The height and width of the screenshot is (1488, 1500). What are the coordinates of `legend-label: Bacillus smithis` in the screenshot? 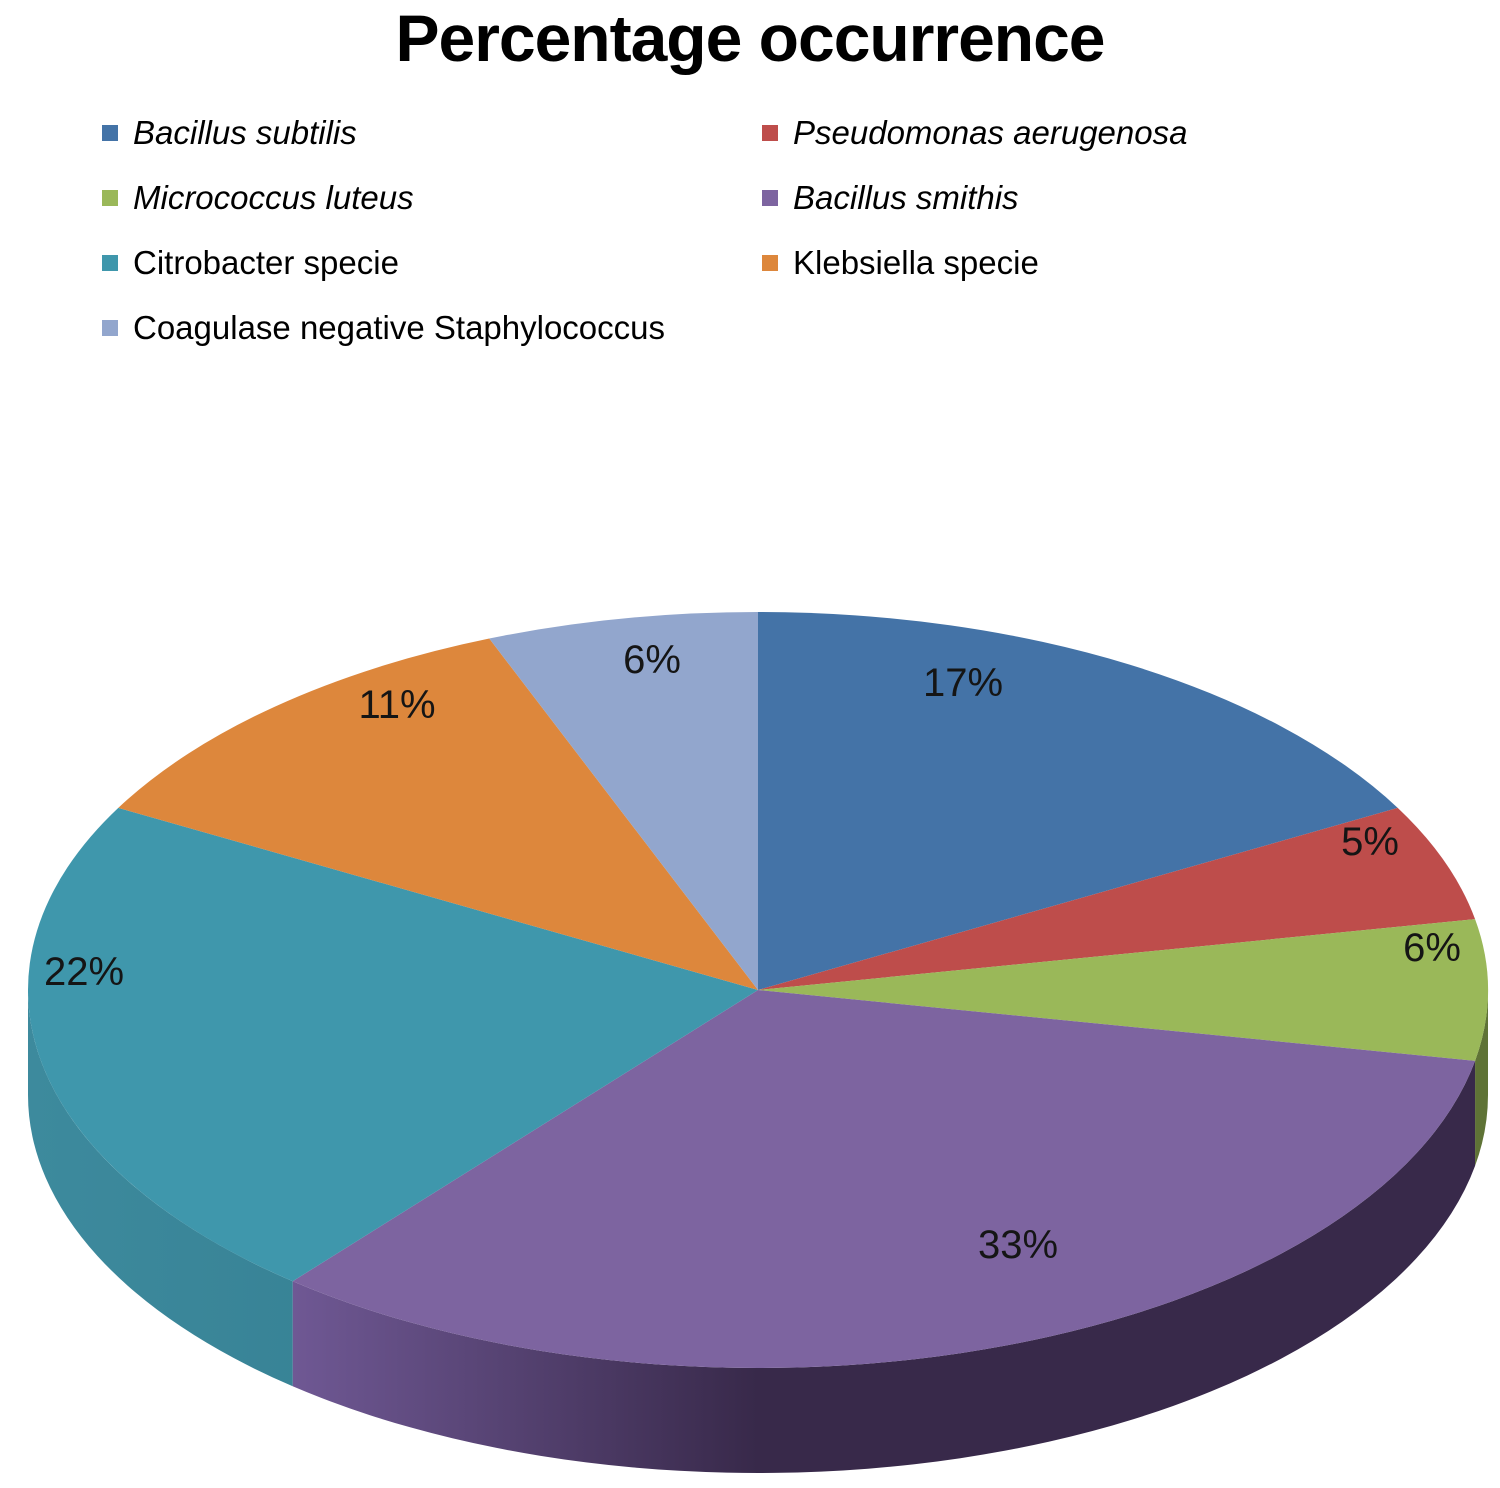 It's located at (906, 197).